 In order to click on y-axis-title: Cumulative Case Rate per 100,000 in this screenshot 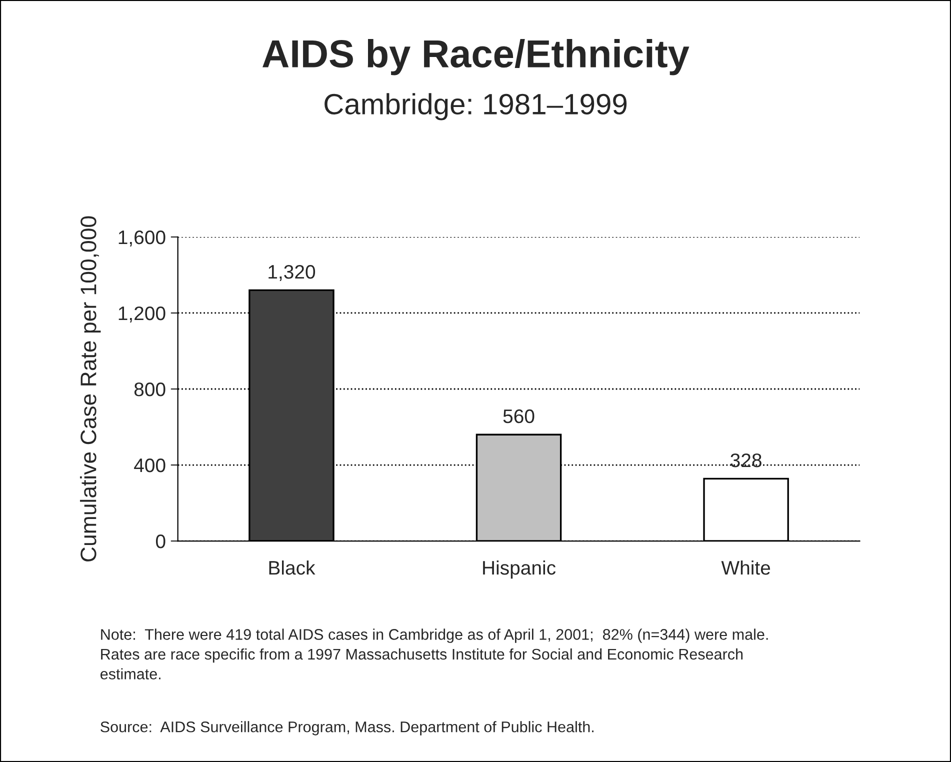, I will do `click(90, 389)`.